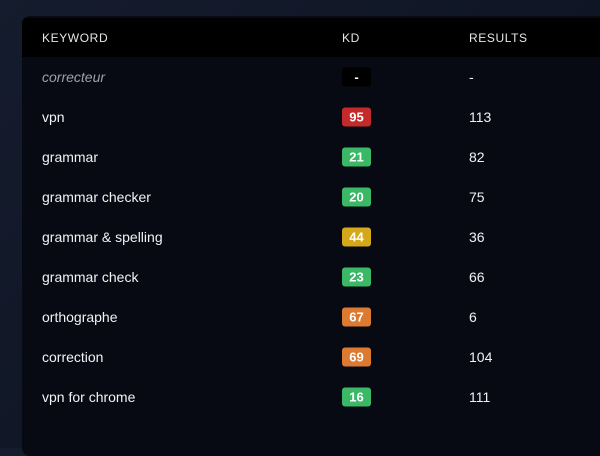 The image size is (600, 456). I want to click on keyword-cell: vpn for chrome, so click(89, 397).